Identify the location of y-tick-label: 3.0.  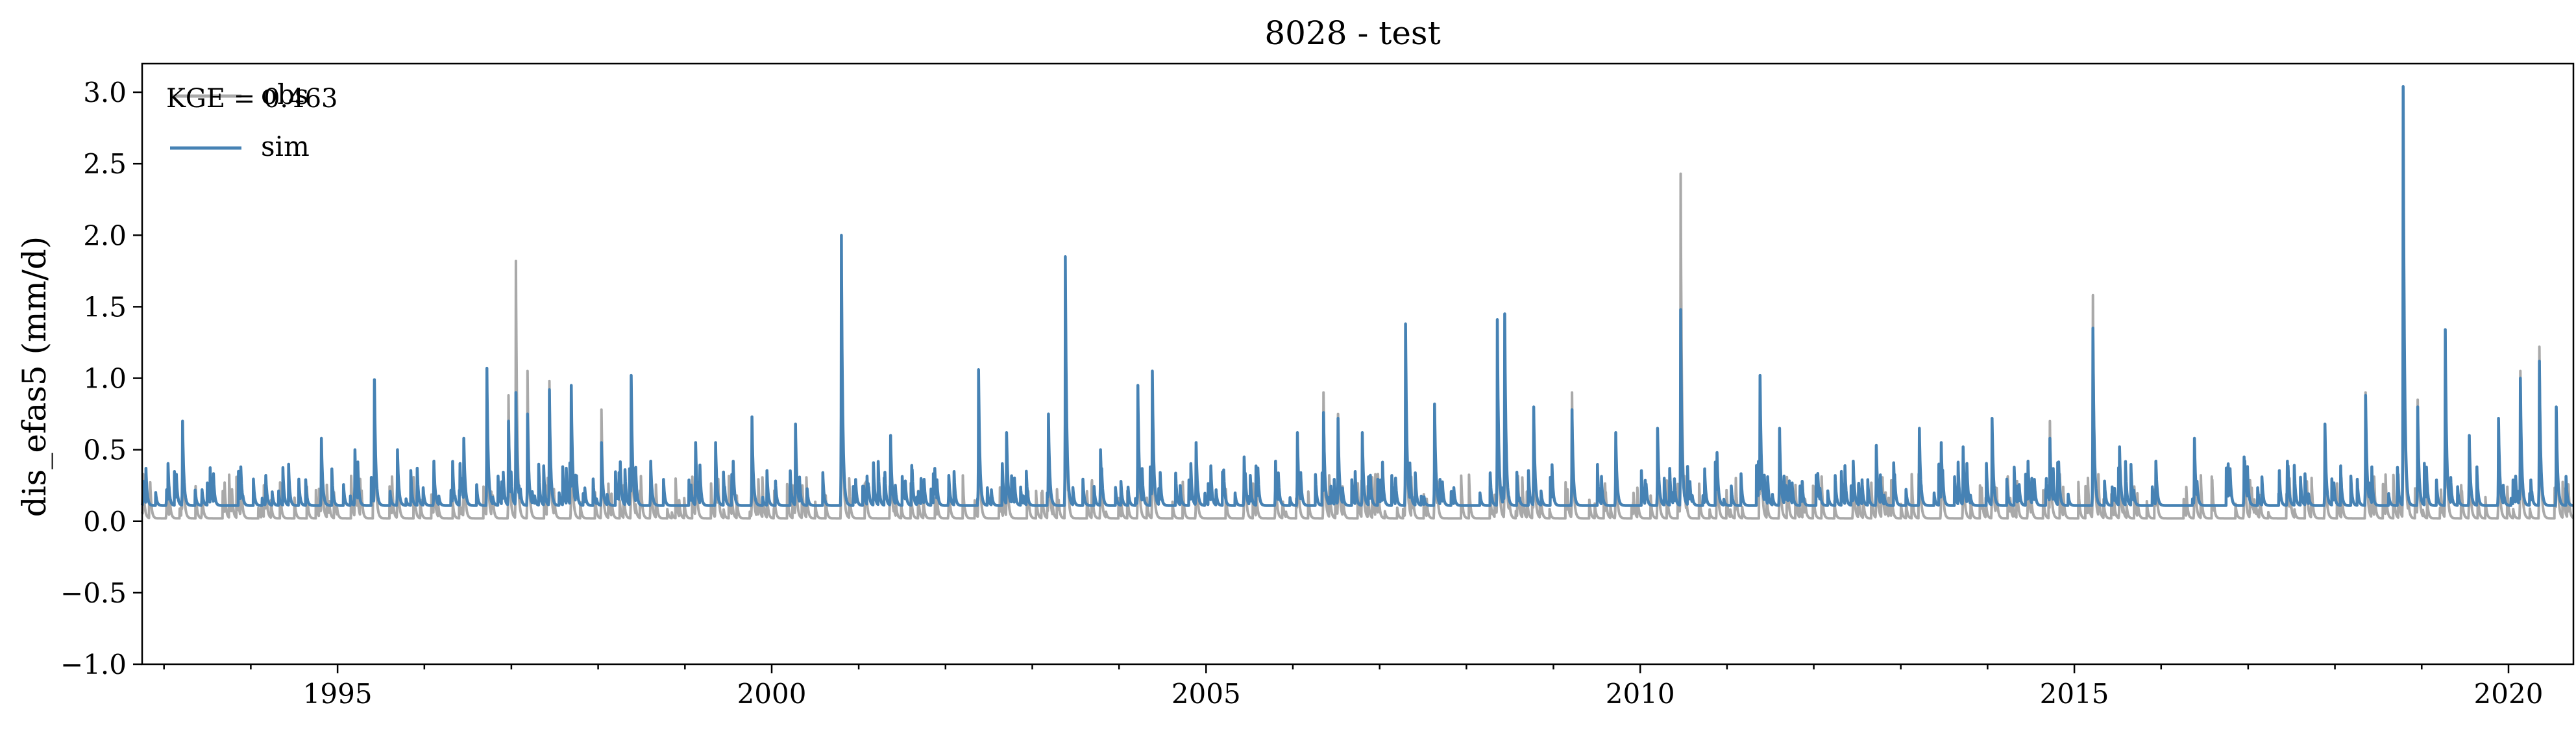
(105, 92).